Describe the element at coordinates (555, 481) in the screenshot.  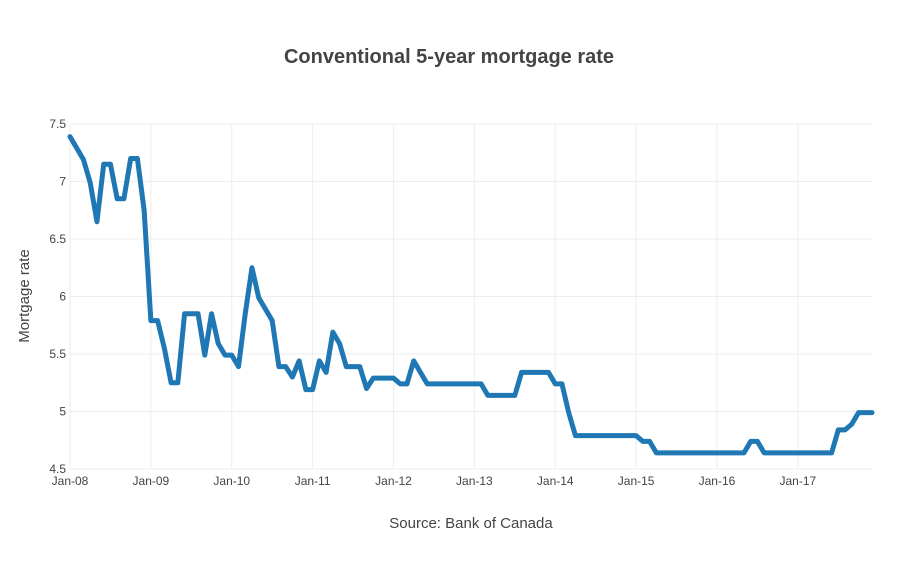
I see `x-tick-label: Jan-14` at that location.